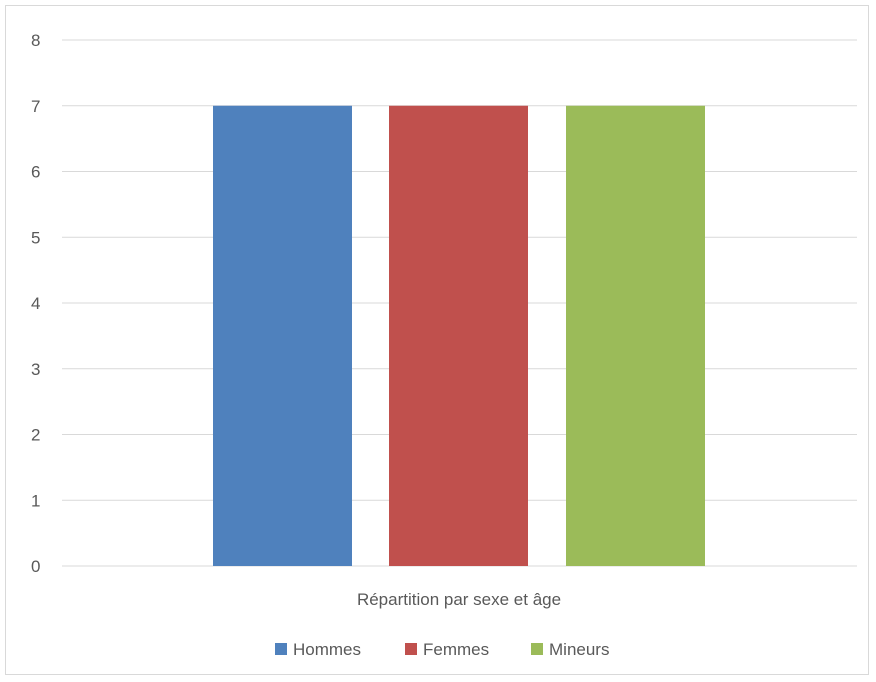 The height and width of the screenshot is (682, 876). What do you see at coordinates (35, 172) in the screenshot?
I see `y-tick-label: 6` at bounding box center [35, 172].